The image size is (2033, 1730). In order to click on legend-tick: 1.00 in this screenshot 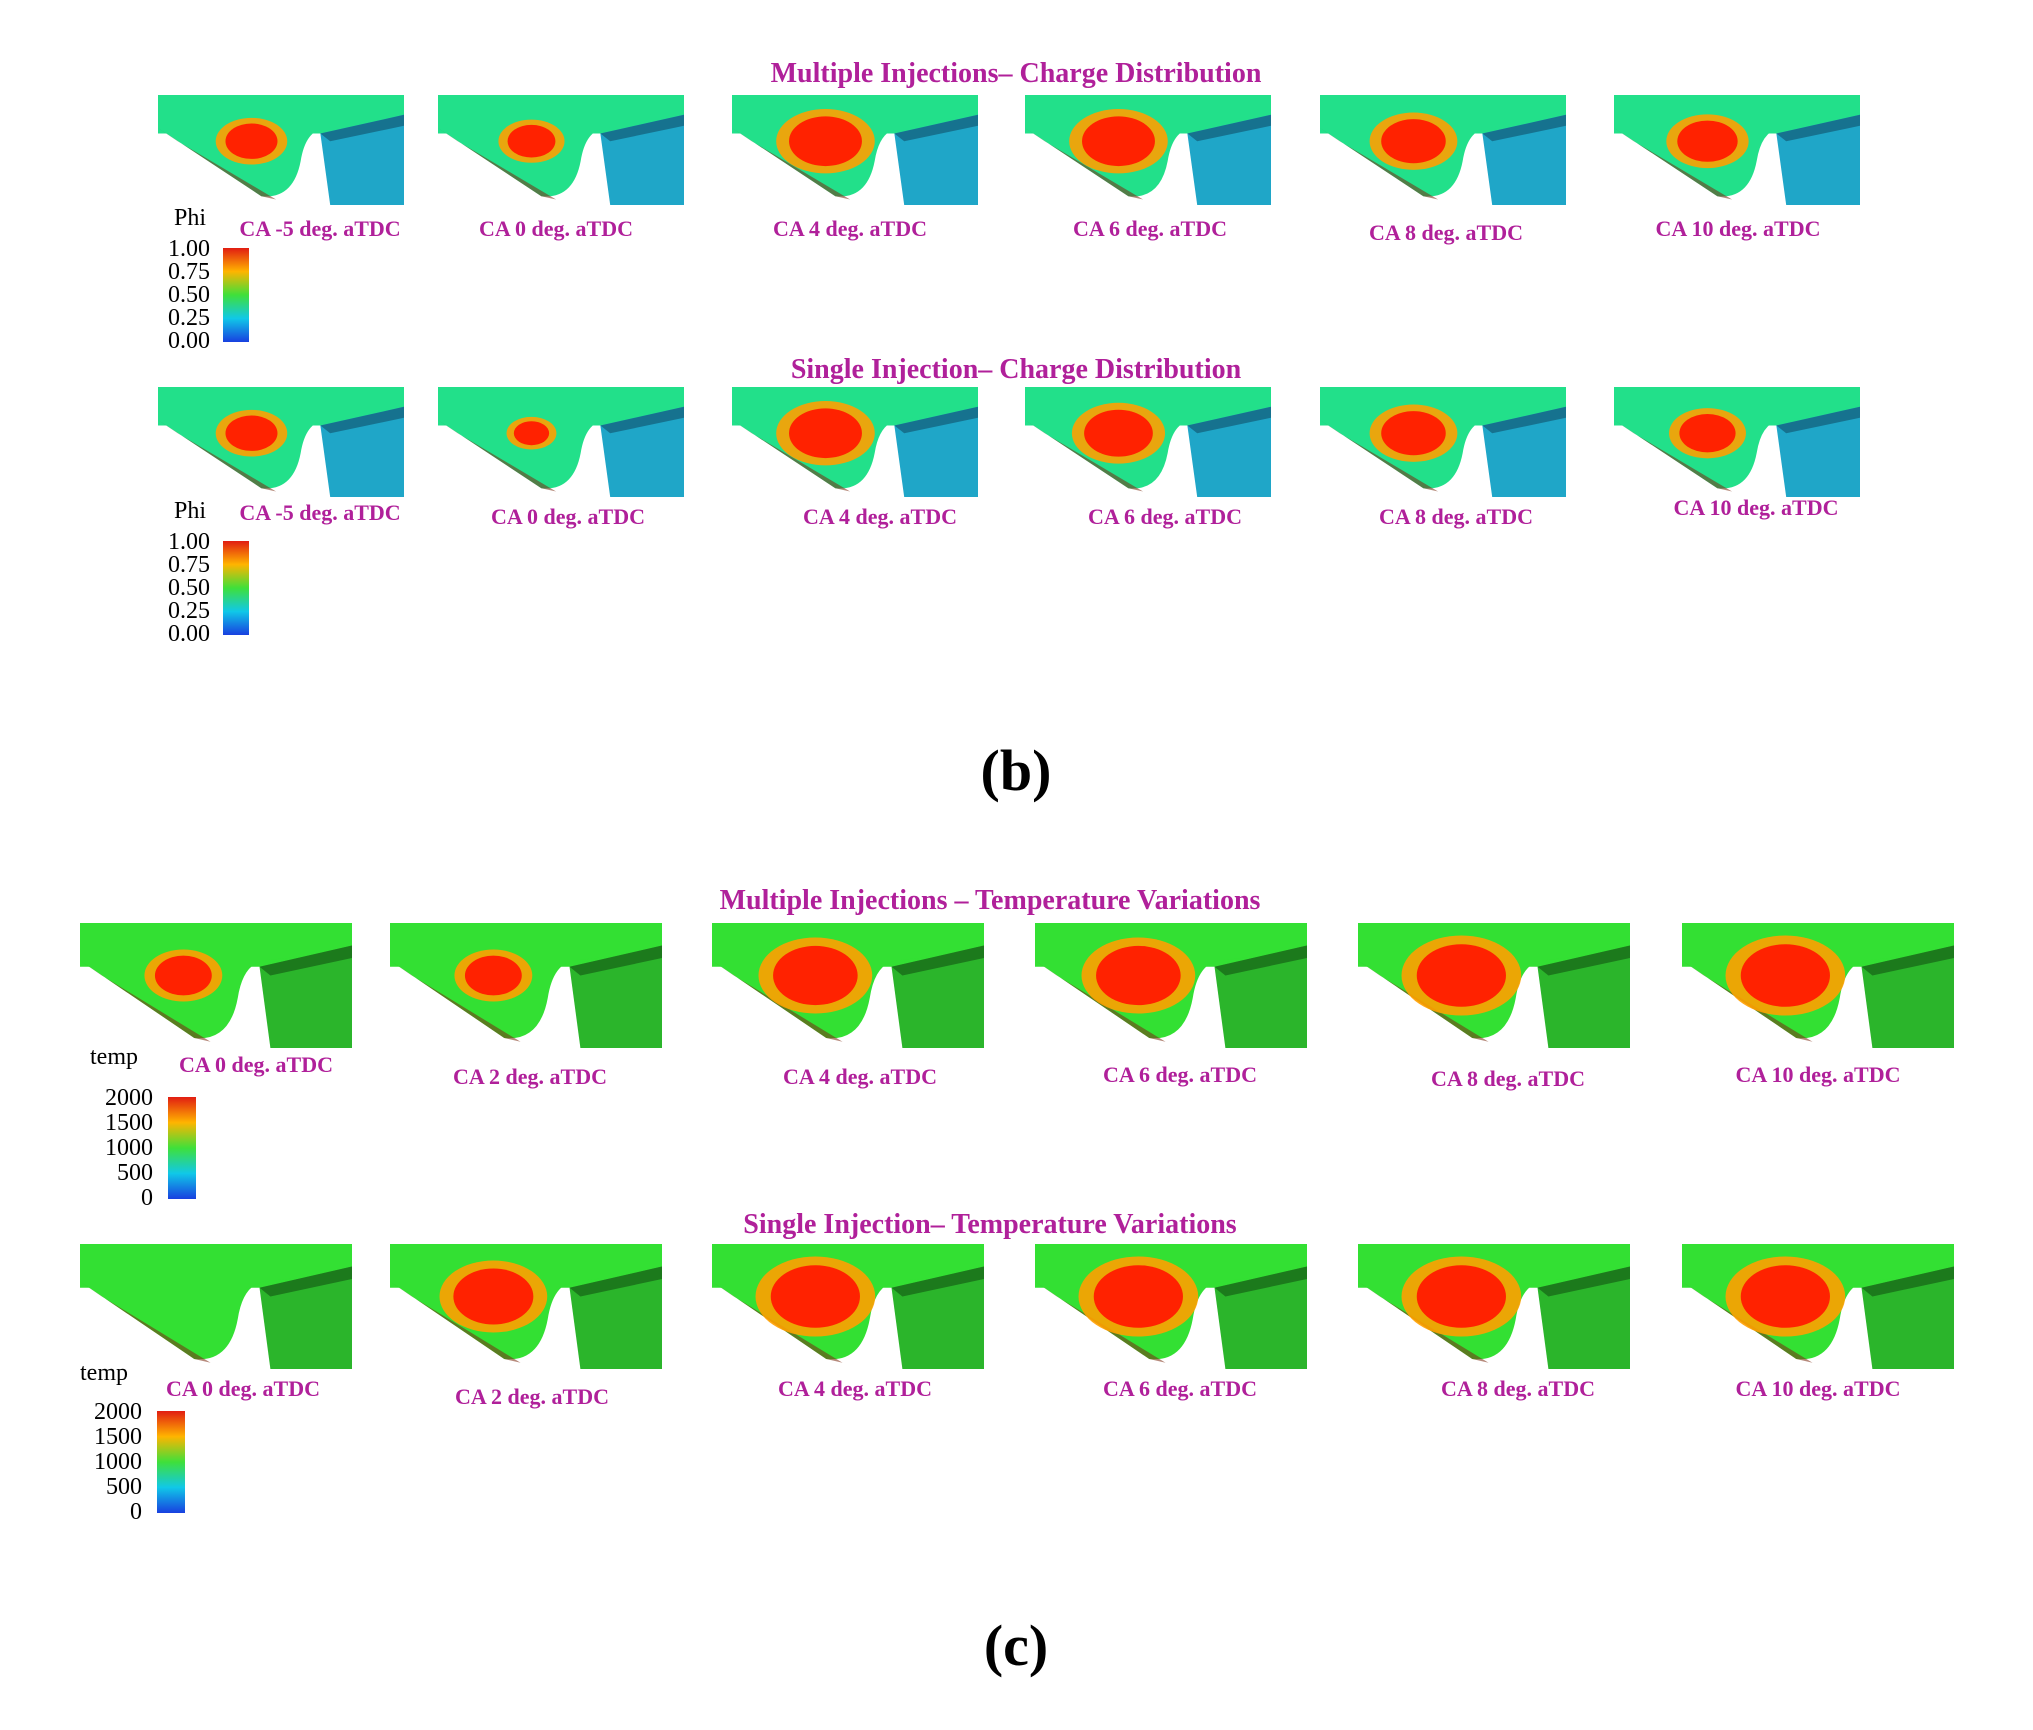, I will do `click(189, 542)`.